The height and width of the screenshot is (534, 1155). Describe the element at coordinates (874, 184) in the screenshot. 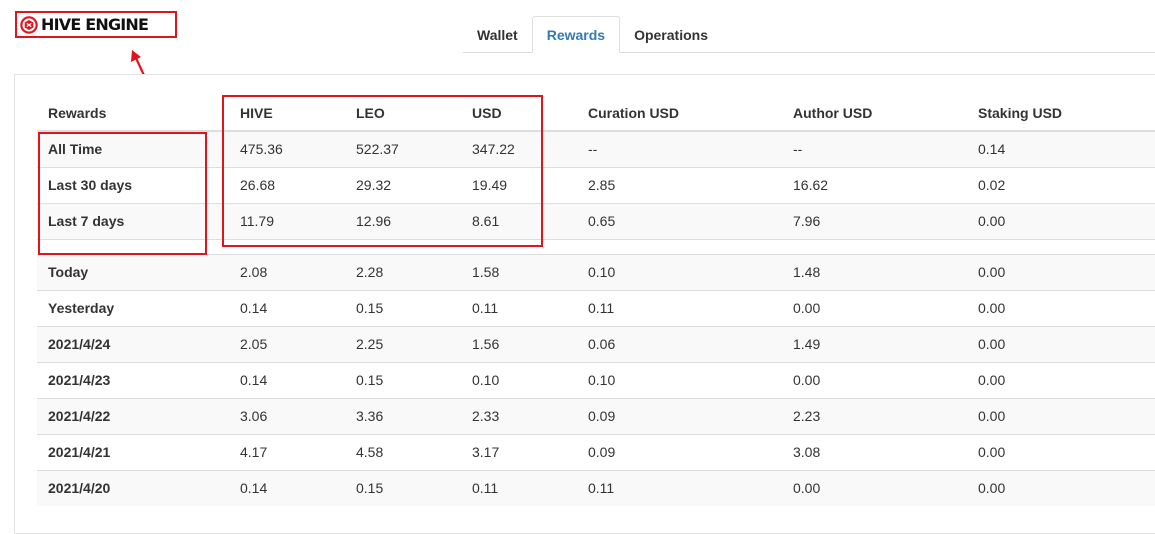

I see `table-cell: 16.62` at that location.